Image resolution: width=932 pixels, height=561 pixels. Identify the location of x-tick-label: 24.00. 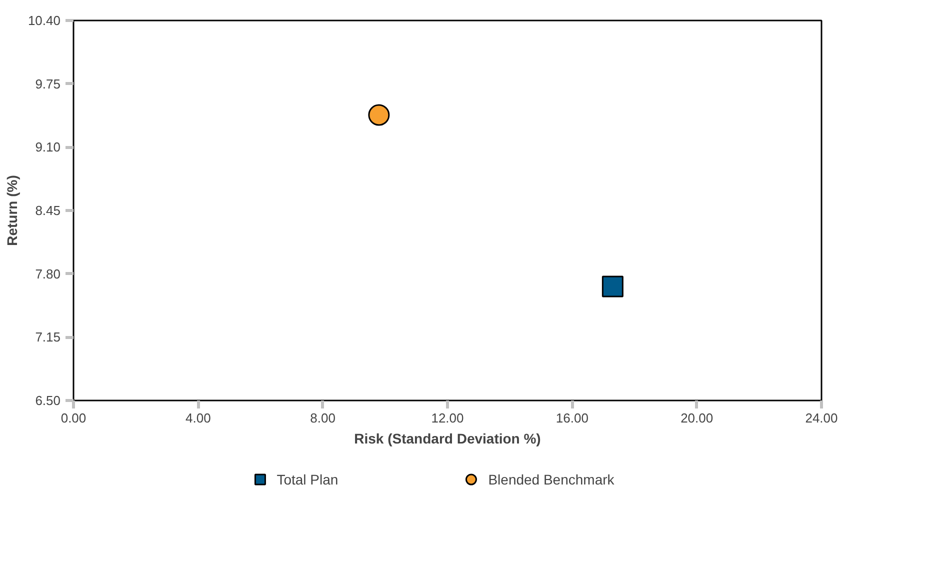
(821, 418).